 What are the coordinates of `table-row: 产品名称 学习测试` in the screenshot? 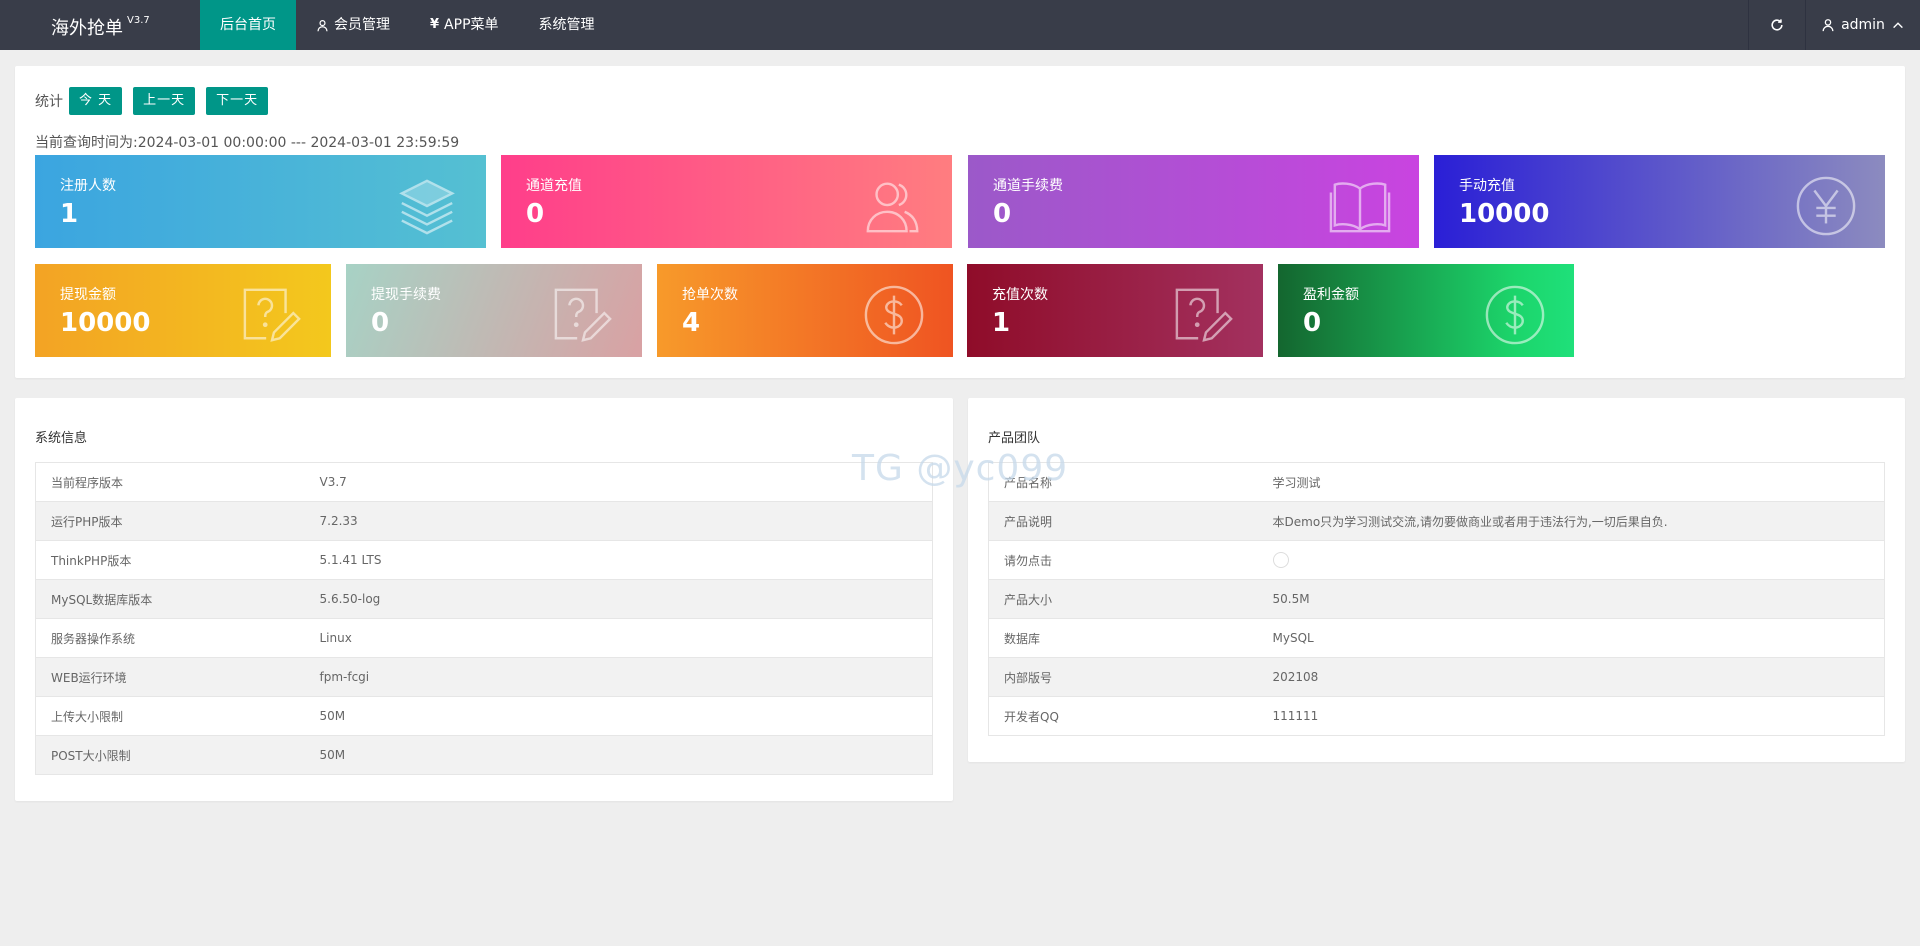 It's located at (1436, 482).